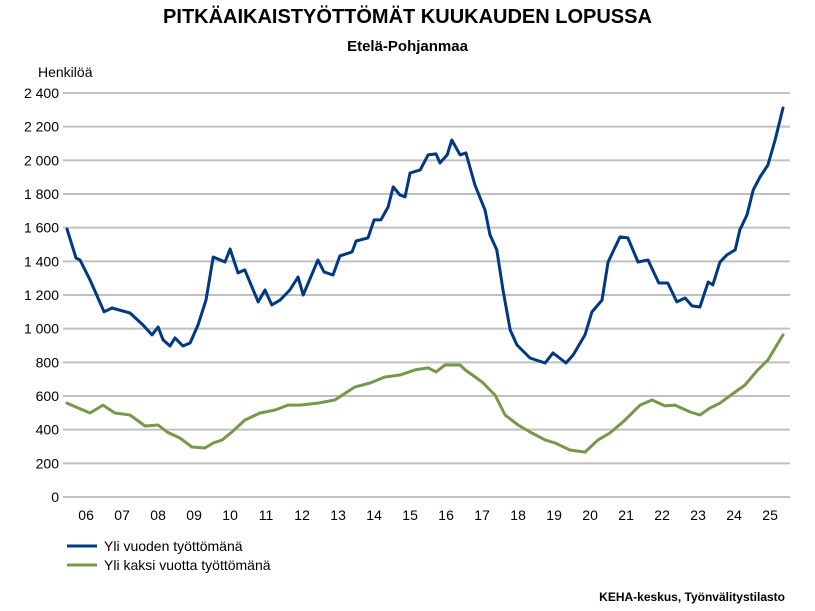  Describe the element at coordinates (41, 261) in the screenshot. I see `y-tick-label: 1 400` at that location.